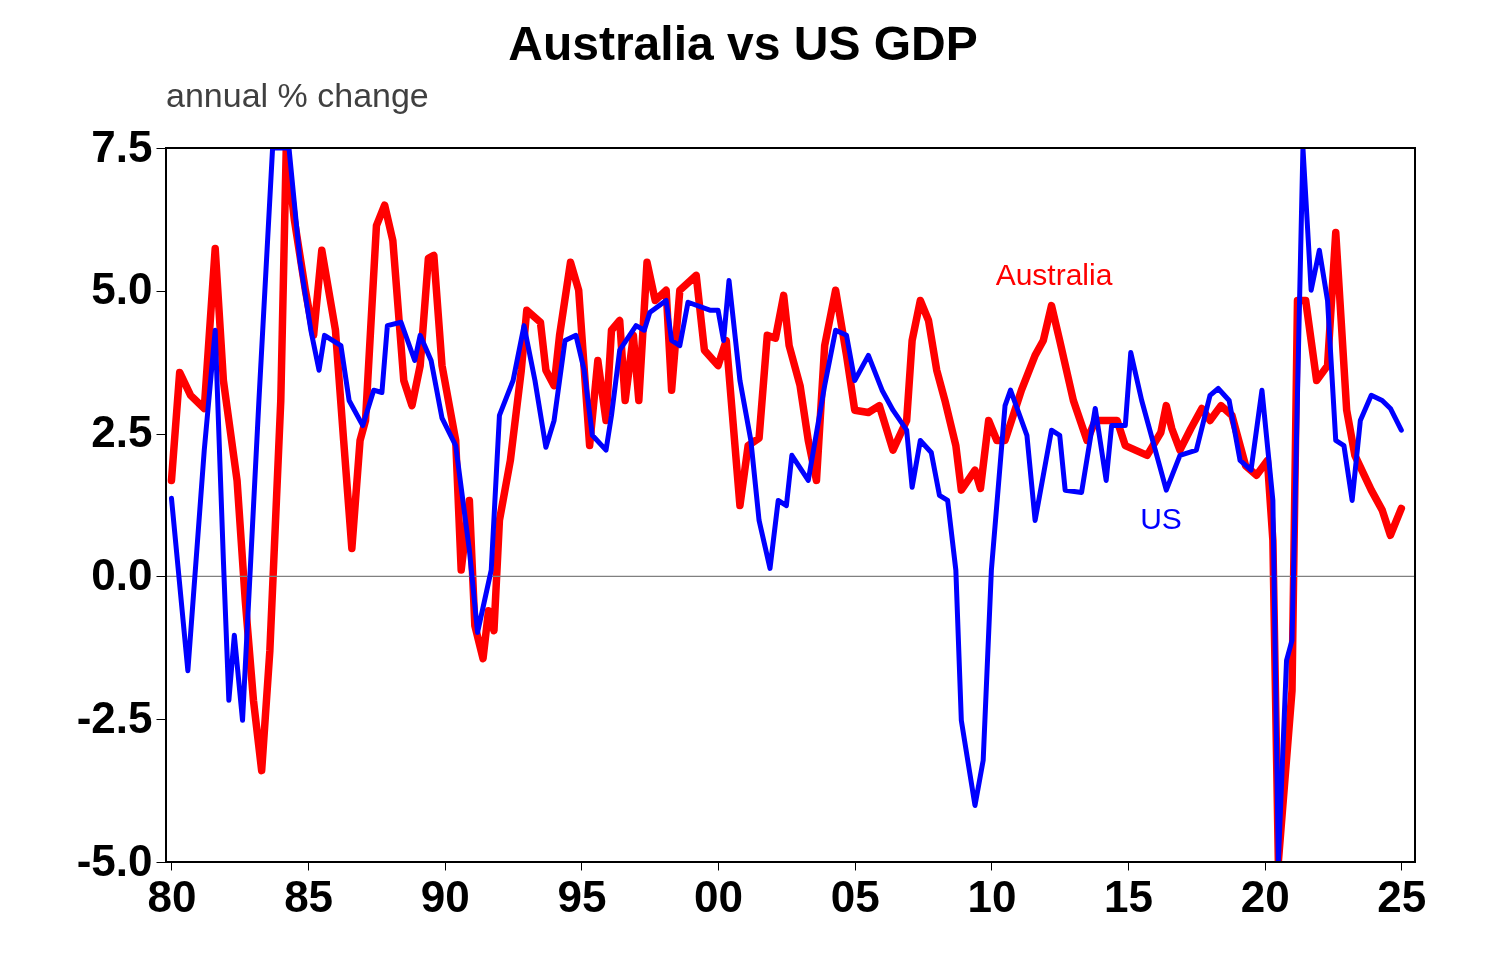  I want to click on x-tick-label: 05, so click(855, 896).